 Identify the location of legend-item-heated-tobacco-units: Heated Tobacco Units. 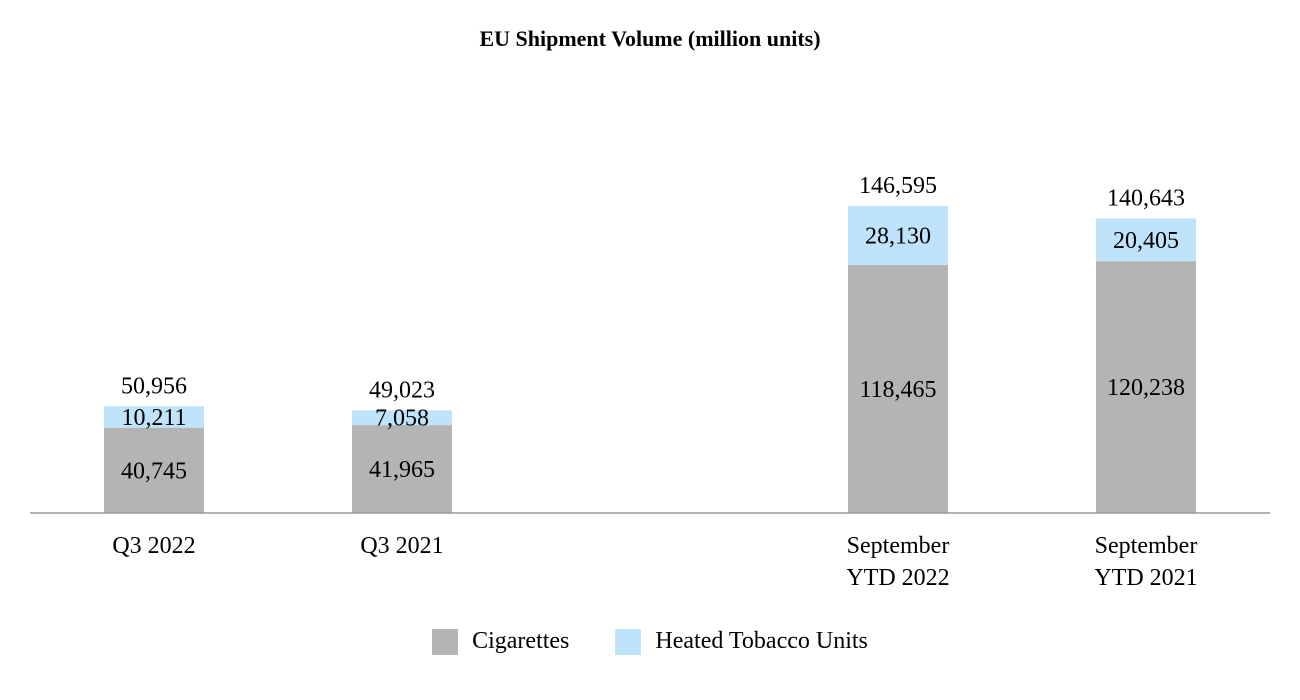
(741, 641).